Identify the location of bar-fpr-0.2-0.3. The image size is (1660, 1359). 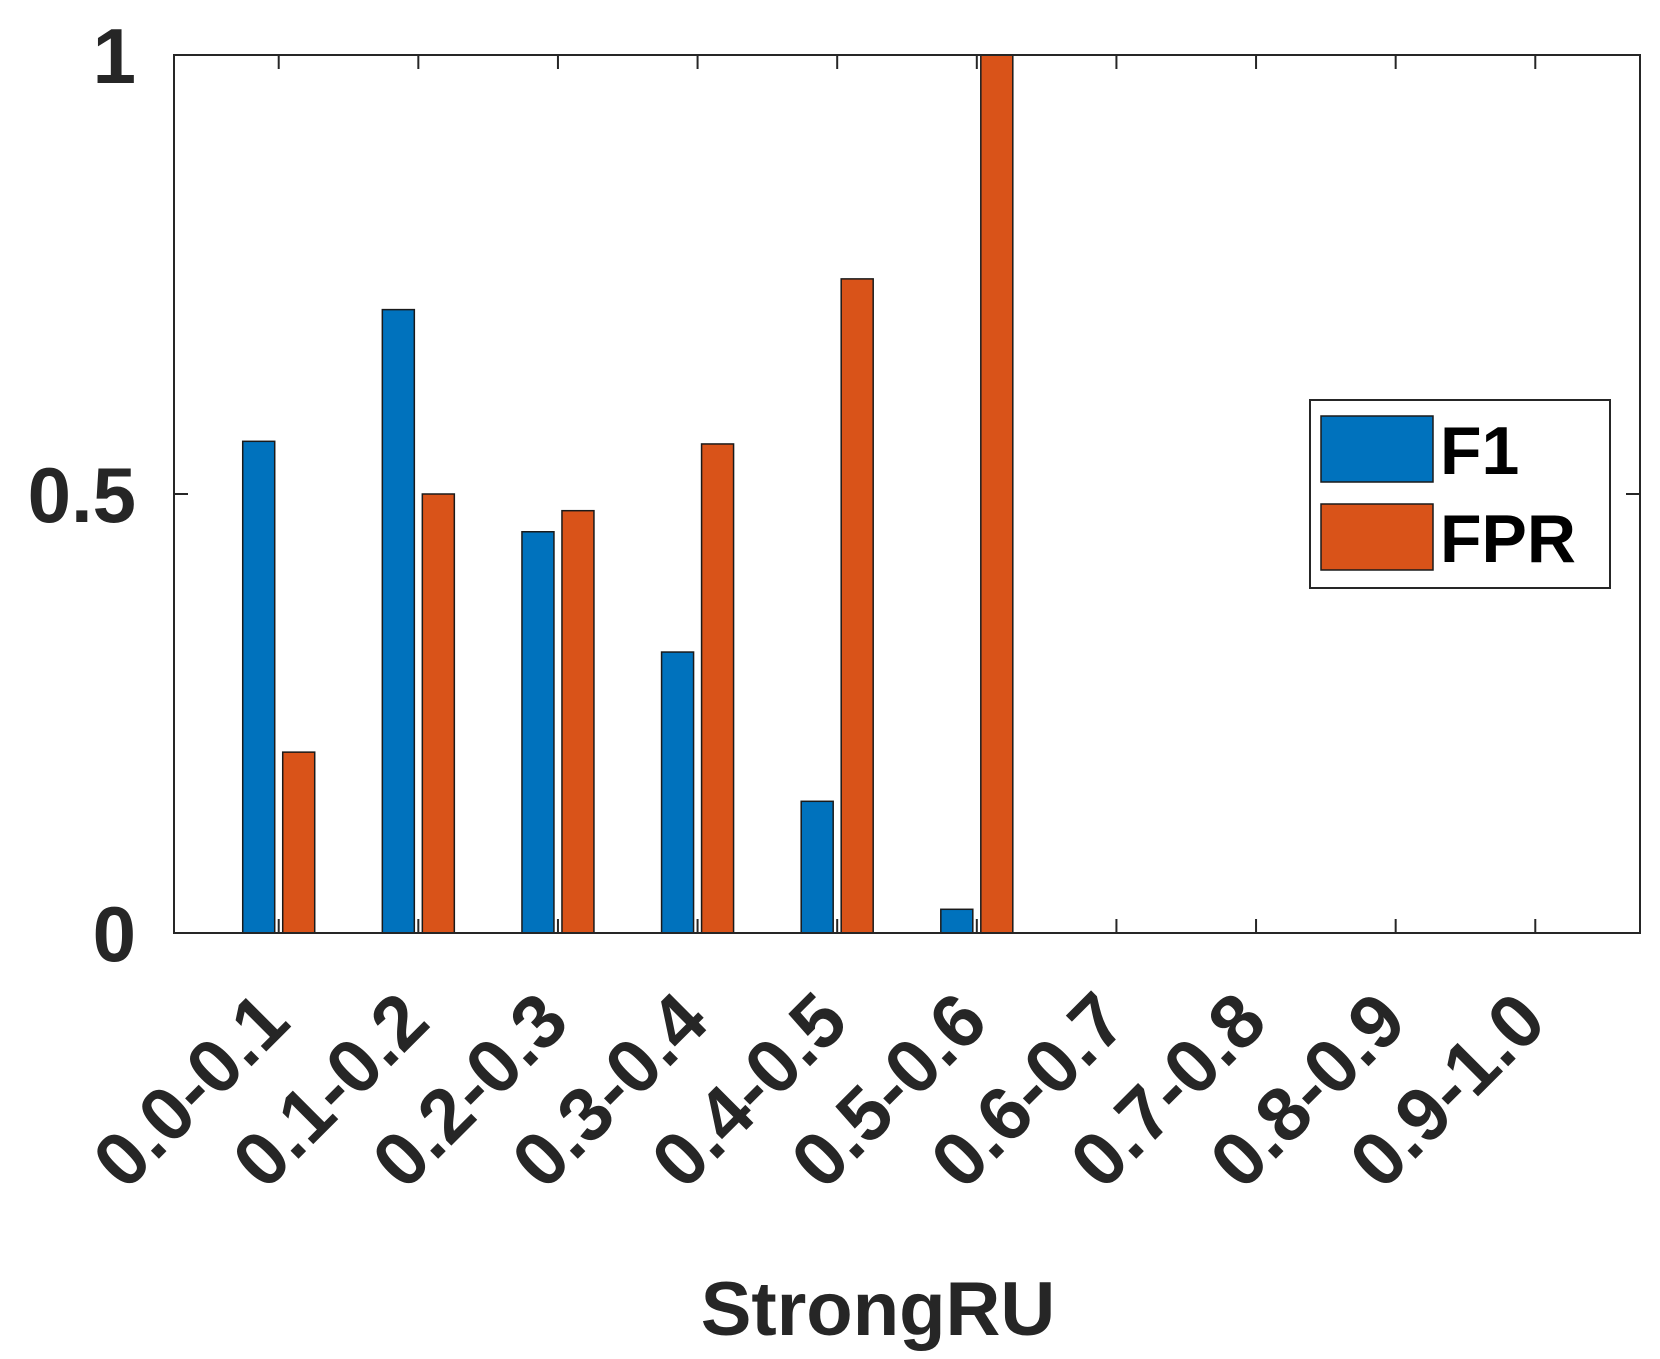
(578, 721).